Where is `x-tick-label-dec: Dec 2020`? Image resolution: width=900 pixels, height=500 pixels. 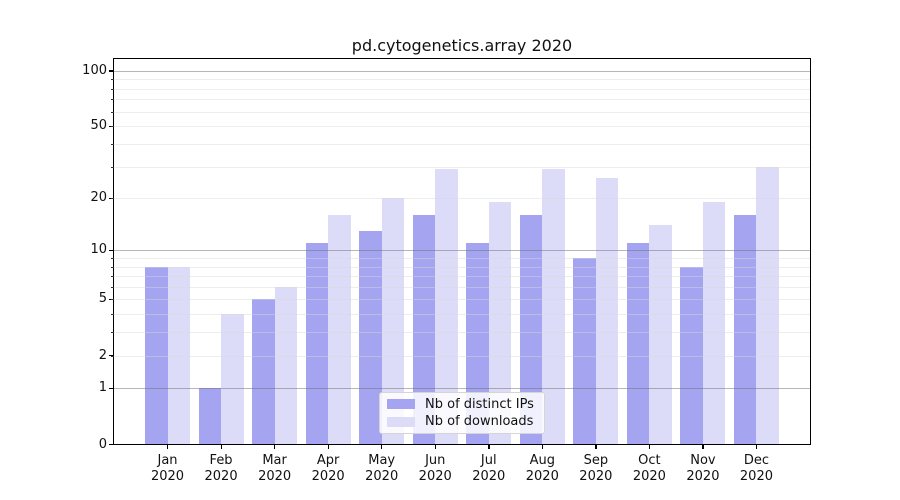 x-tick-label-dec: Dec 2020 is located at coordinates (756, 468).